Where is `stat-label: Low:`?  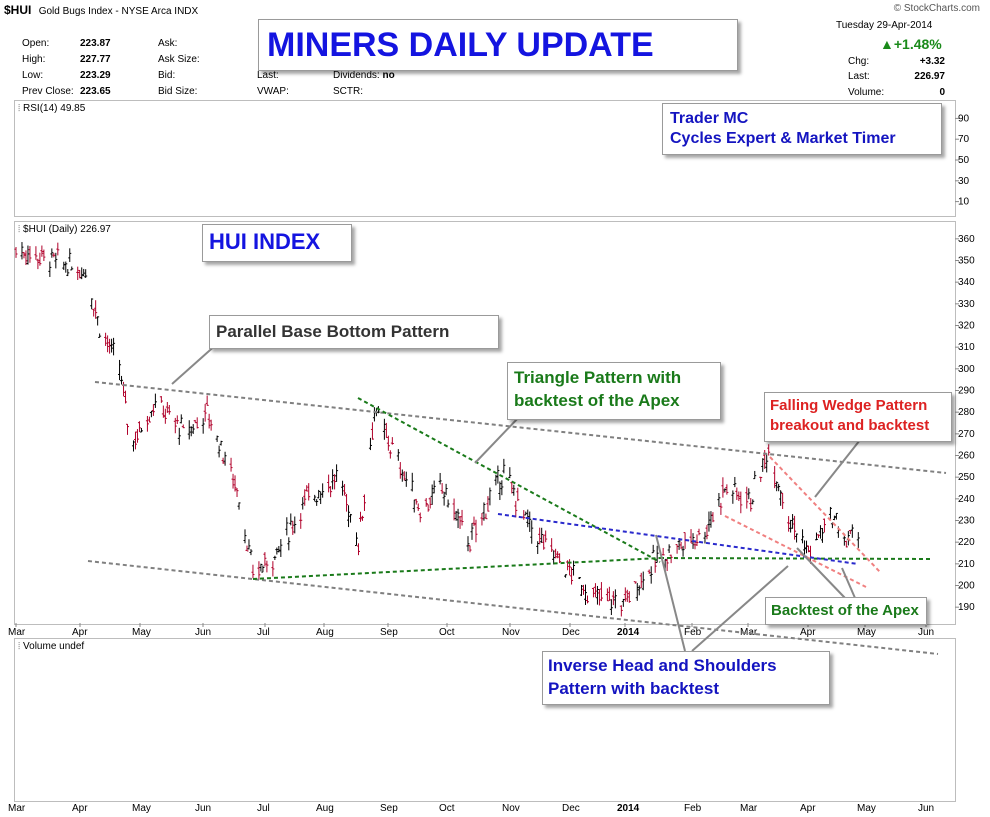
stat-label: Low: is located at coordinates (33, 75).